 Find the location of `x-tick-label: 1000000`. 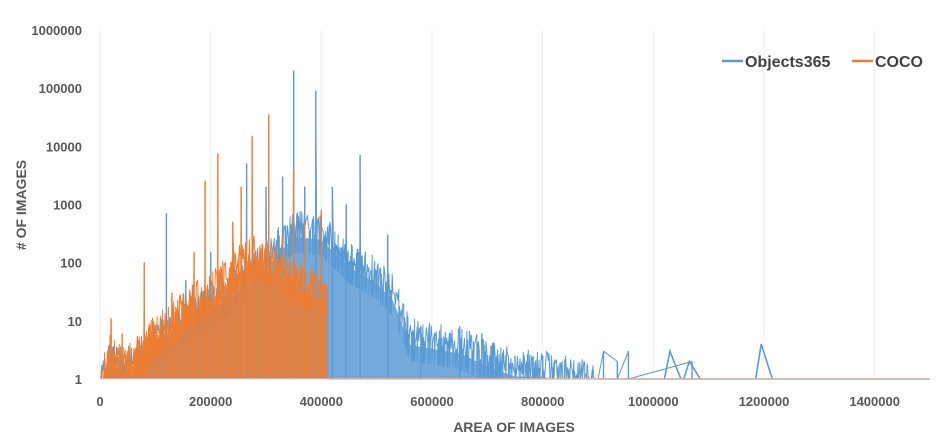

x-tick-label: 1000000 is located at coordinates (653, 401).